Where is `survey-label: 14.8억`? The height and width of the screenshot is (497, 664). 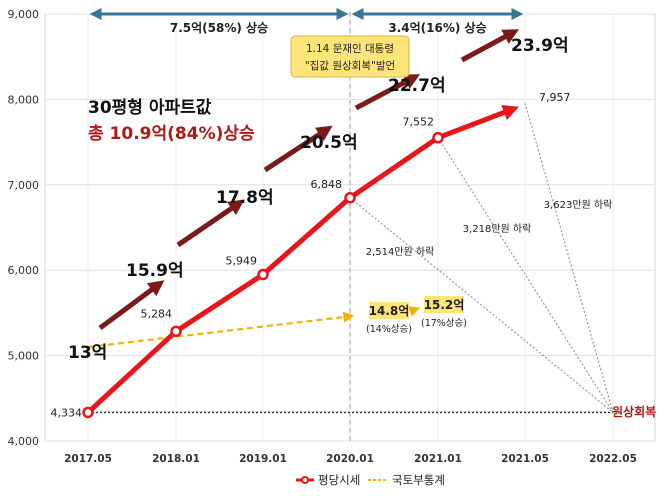
survey-label: 14.8억 is located at coordinates (389, 311).